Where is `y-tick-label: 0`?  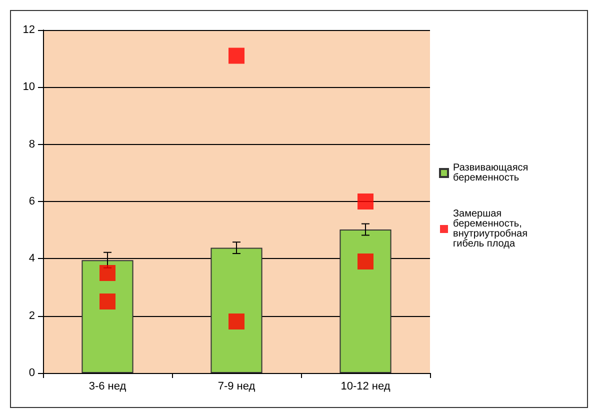
y-tick-label: 0 is located at coordinates (31, 373).